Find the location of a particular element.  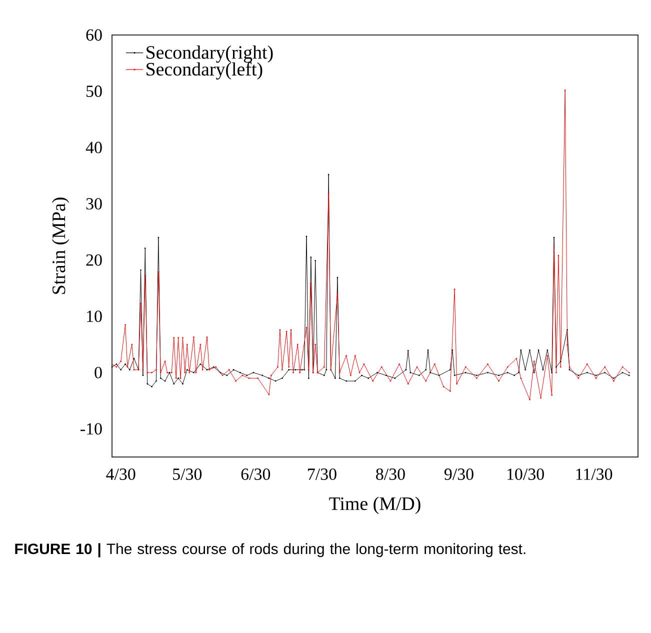

y-tick-label: 0 is located at coordinates (98, 372).